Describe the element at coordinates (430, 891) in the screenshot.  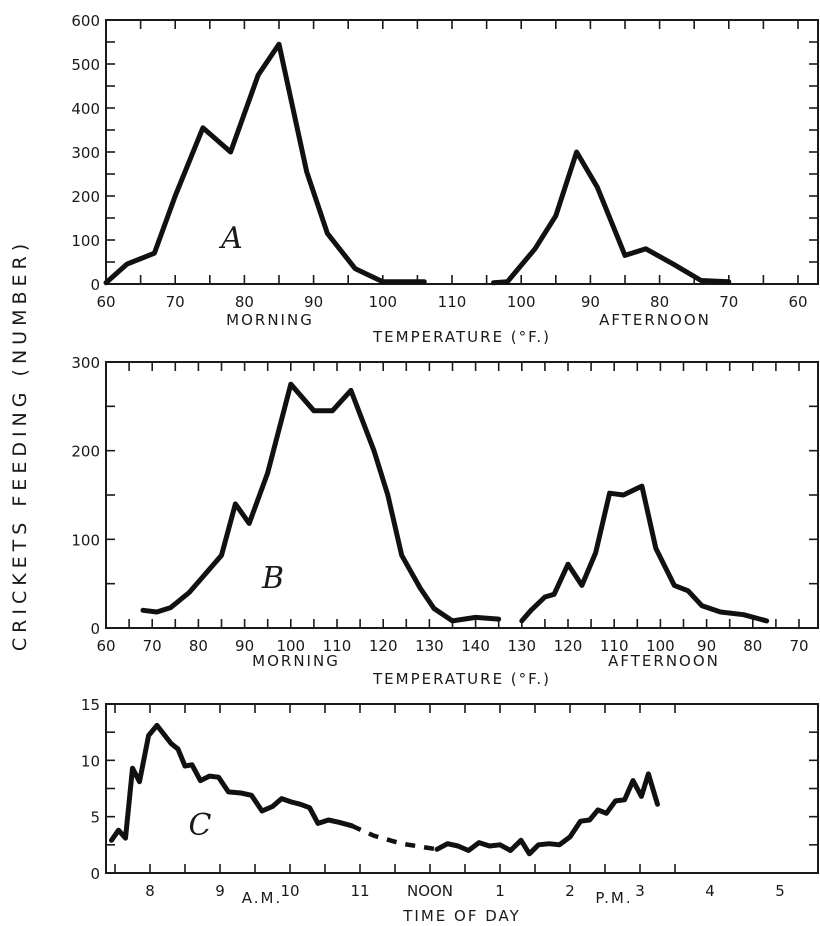
I see `x-tick-label: NOON` at that location.